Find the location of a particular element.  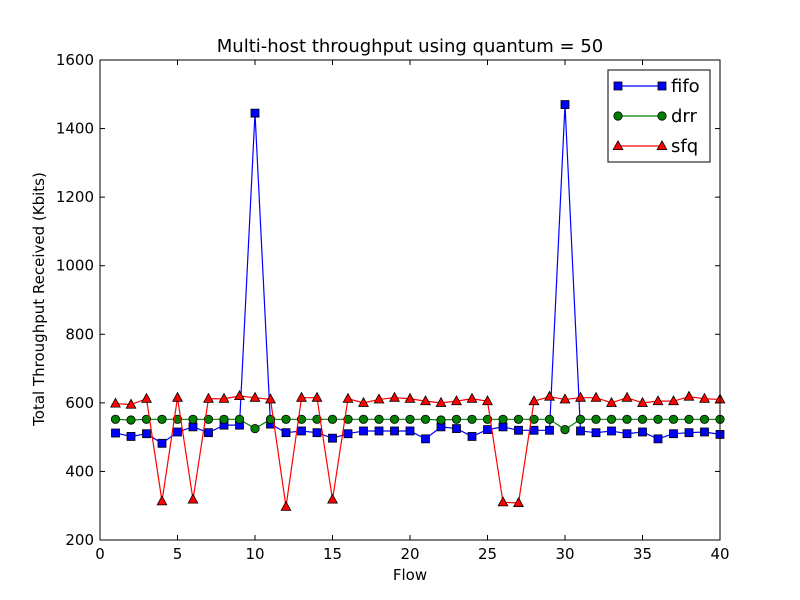

y-axis-label: Total Throughput Received (Kbits) is located at coordinates (39, 299).